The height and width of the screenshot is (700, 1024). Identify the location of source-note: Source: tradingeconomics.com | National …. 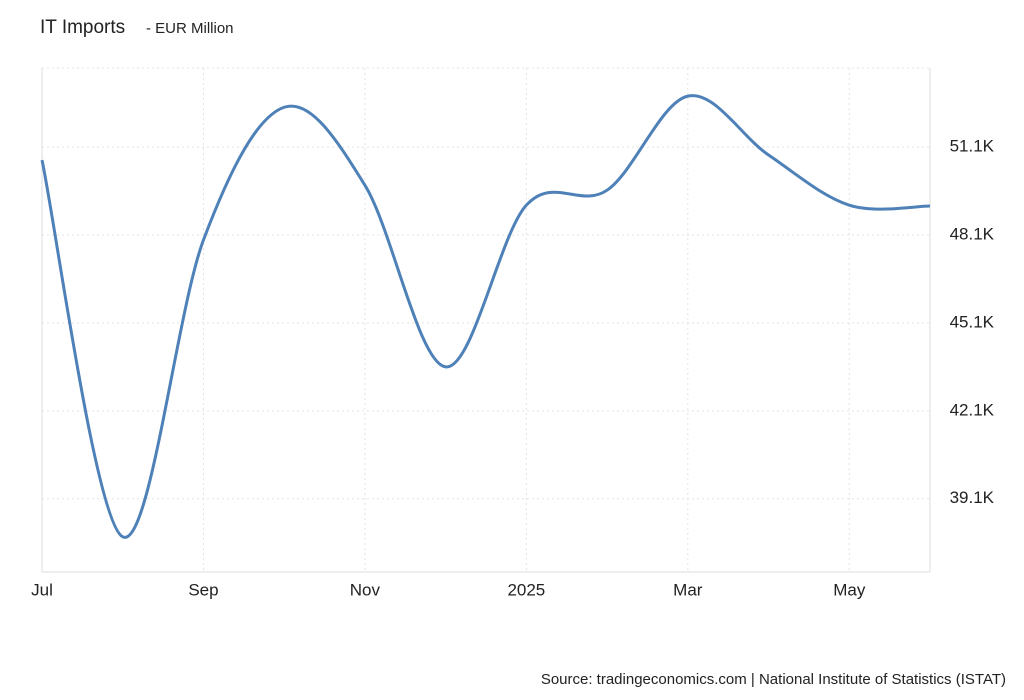
(773, 679).